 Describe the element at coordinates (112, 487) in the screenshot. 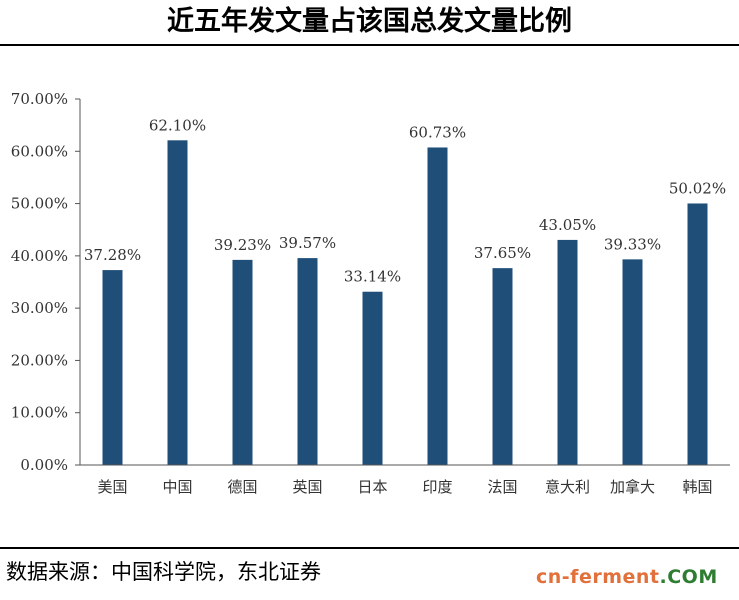

I see `x-tick-label: 美国` at that location.